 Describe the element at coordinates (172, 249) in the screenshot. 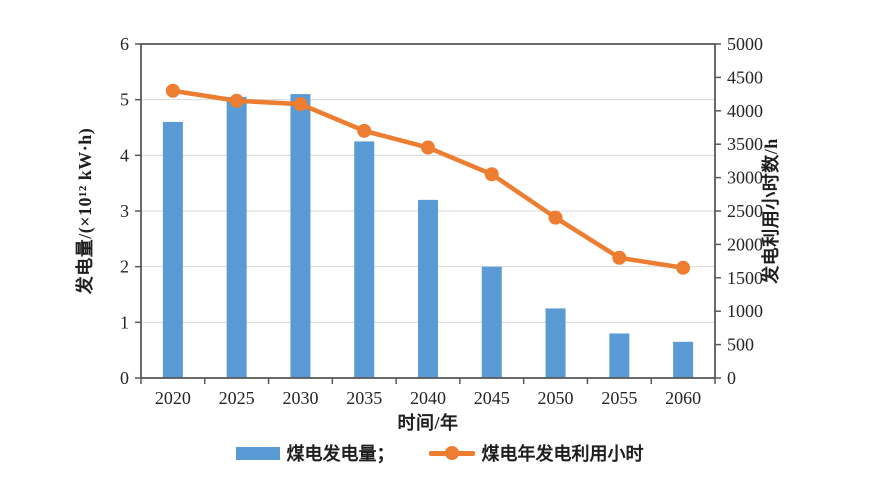

I see `bar-2020` at that location.